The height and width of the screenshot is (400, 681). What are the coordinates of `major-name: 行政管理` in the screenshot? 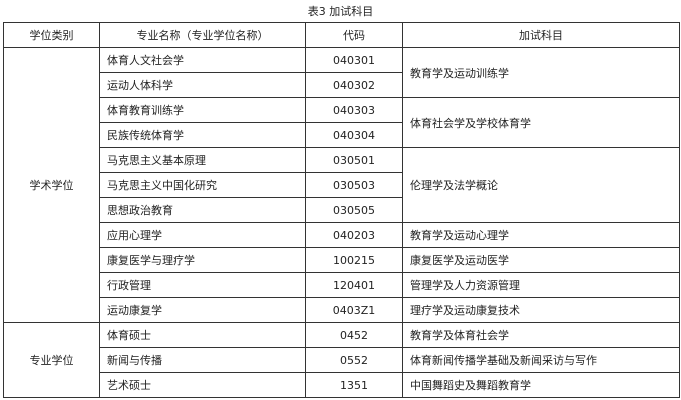 It's located at (202, 285).